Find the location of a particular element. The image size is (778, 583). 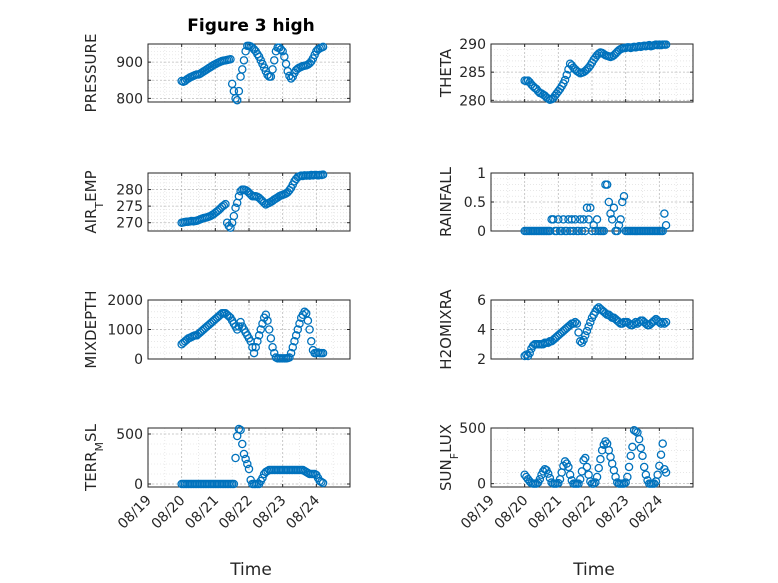

y-tick-label: 2000 is located at coordinates (125, 301).